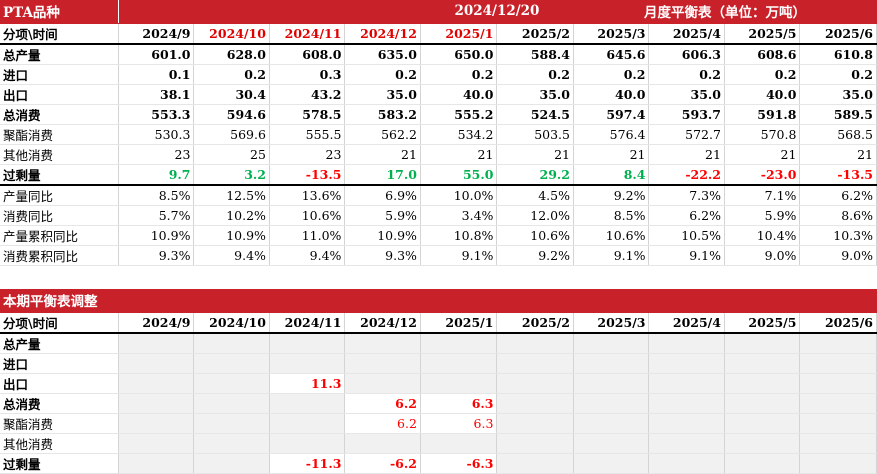 Image resolution: width=877 pixels, height=474 pixels. Describe the element at coordinates (59, 323) in the screenshot. I see `header-label: 分项\时间` at that location.